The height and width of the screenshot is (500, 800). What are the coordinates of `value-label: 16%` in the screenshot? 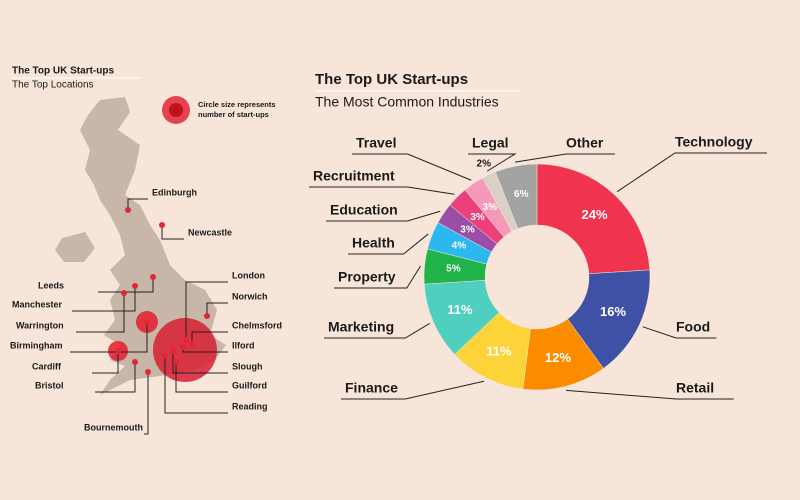 It's located at (613, 311).